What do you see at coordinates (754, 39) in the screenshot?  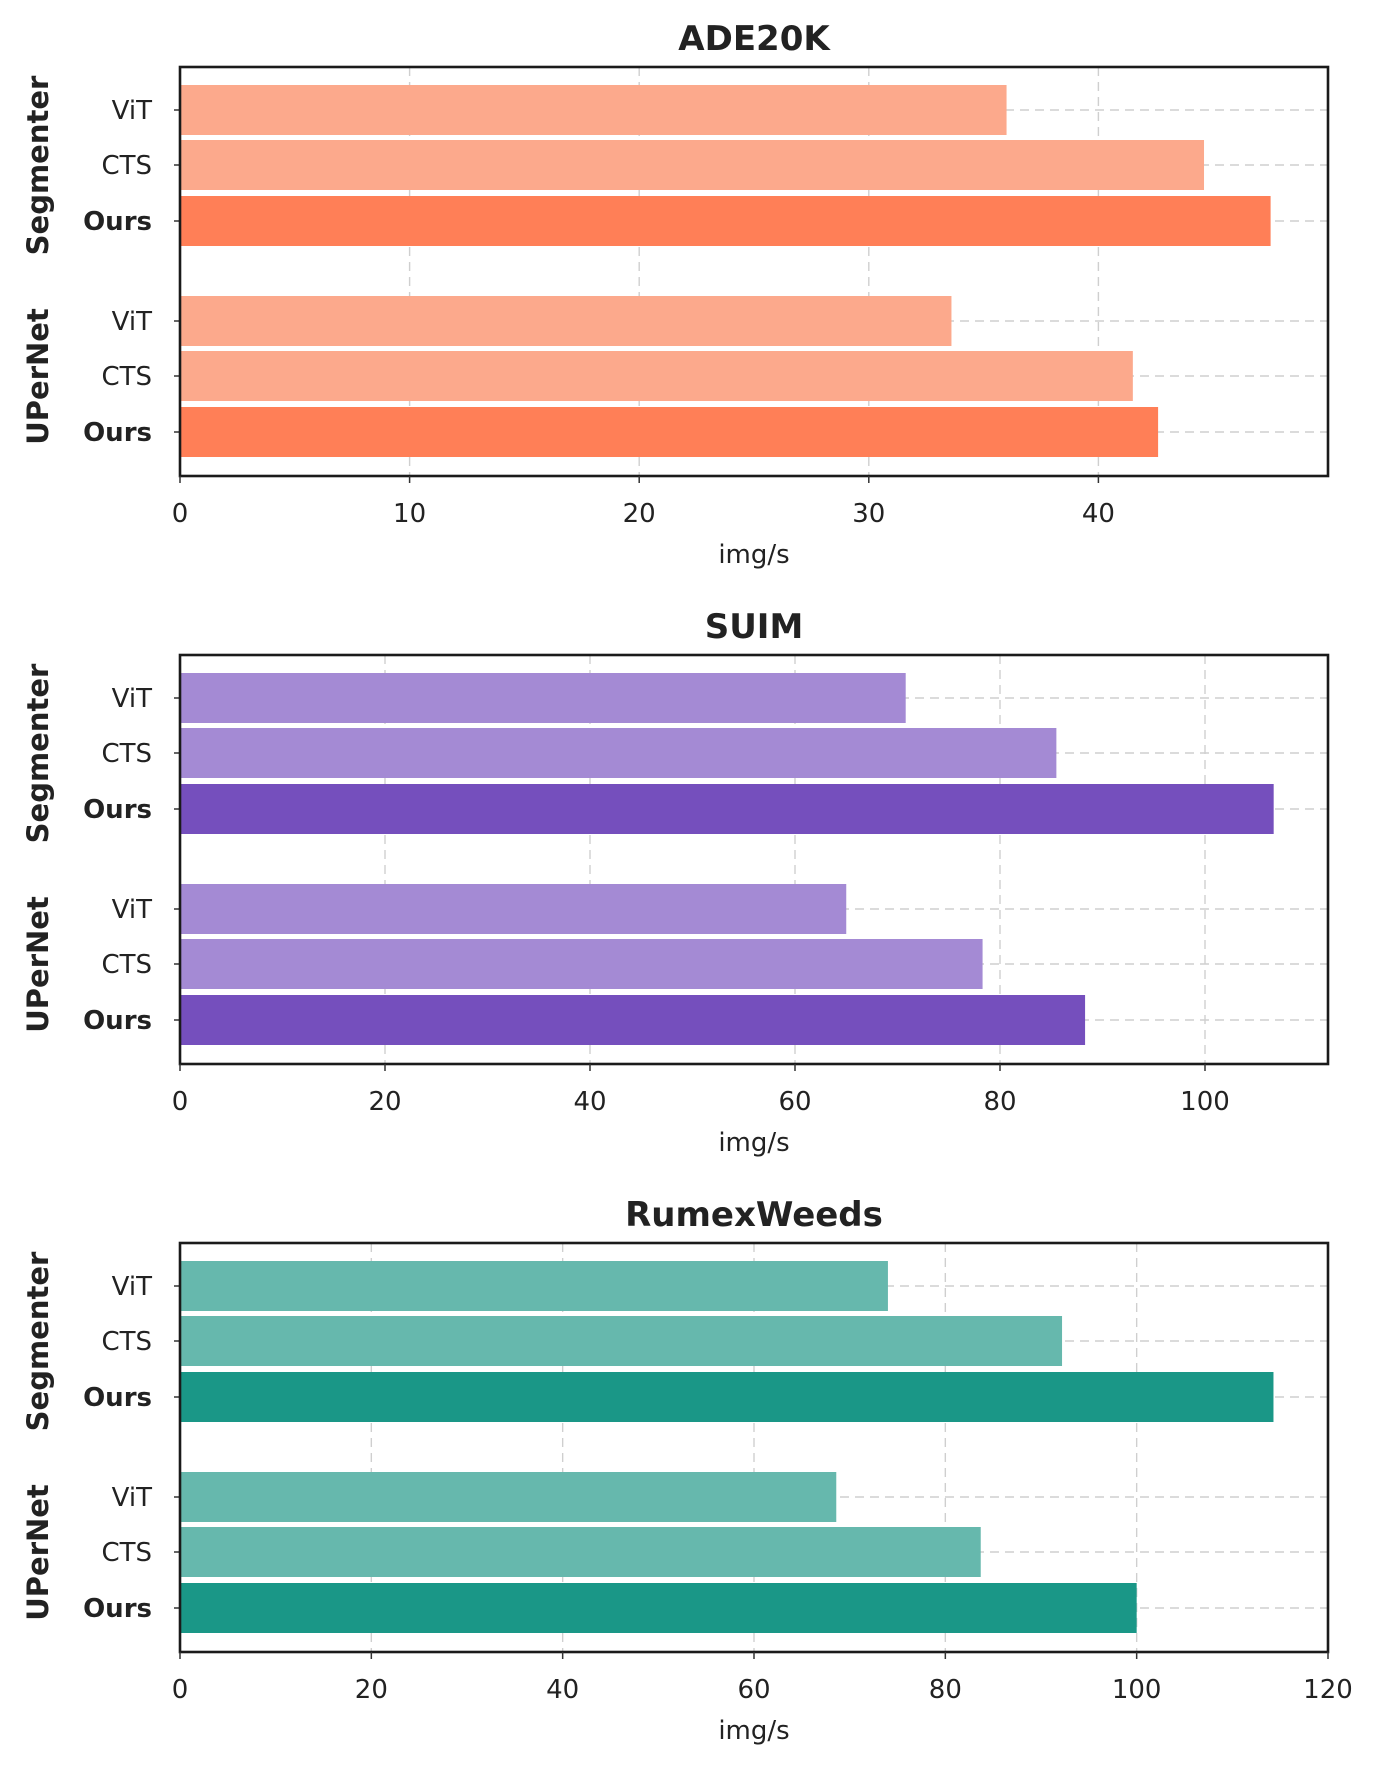 I see `chart-title: ADE20K` at bounding box center [754, 39].